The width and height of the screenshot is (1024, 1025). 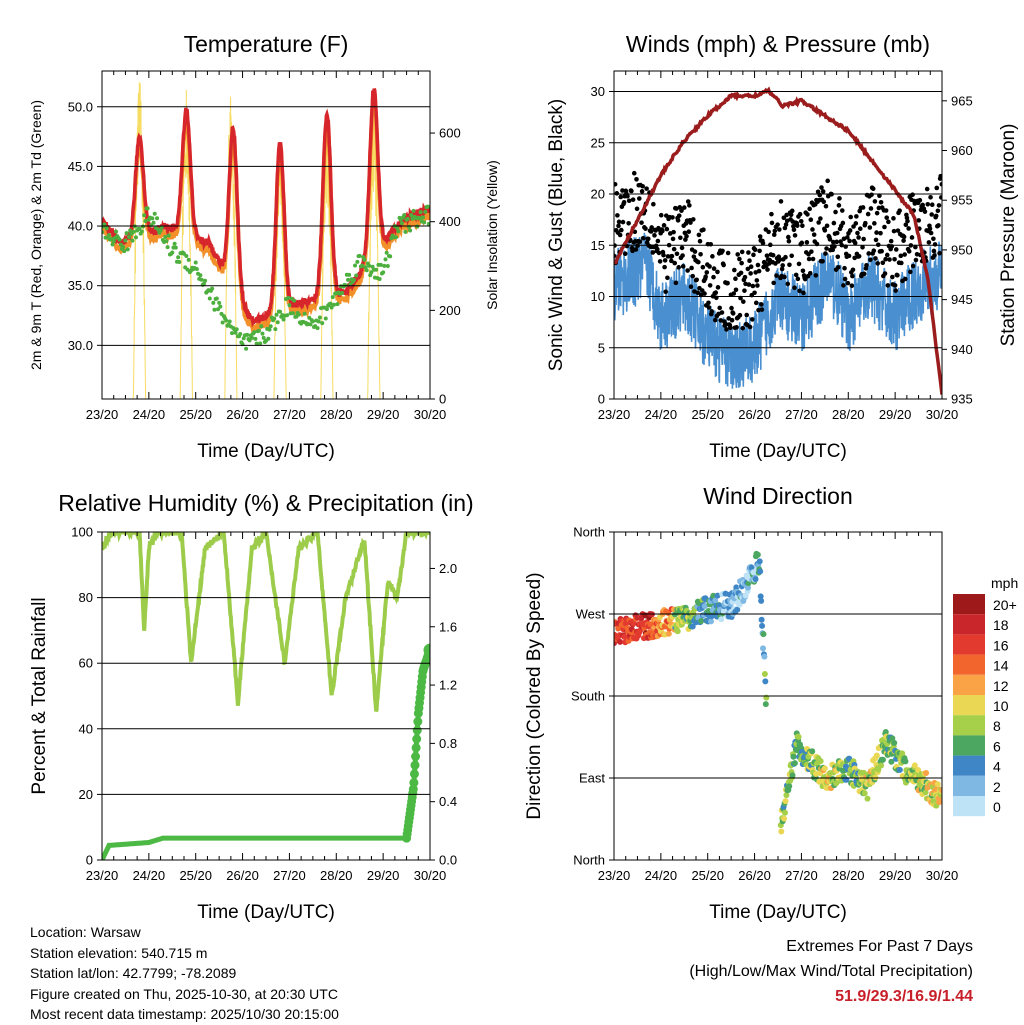 What do you see at coordinates (336, 414) in the screenshot?
I see `temperature-xtick-label: 28/20` at bounding box center [336, 414].